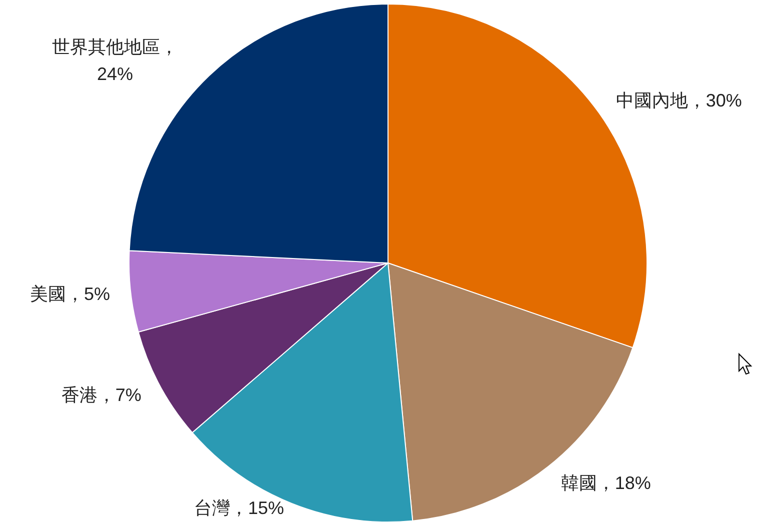 The height and width of the screenshot is (522, 775). Describe the element at coordinates (115, 60) in the screenshot. I see `slice-label: 世界其他地區，24%` at that location.